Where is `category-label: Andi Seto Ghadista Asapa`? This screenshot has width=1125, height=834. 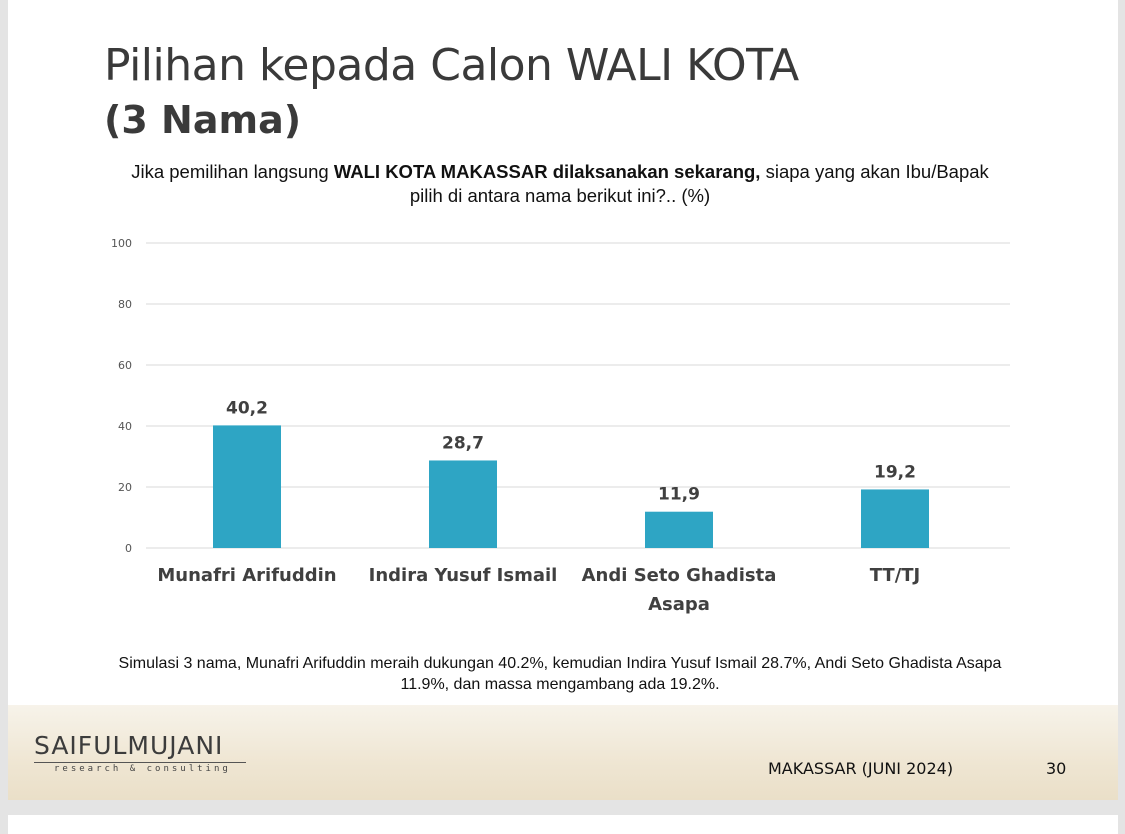 category-label: Andi Seto Ghadista Asapa is located at coordinates (679, 590).